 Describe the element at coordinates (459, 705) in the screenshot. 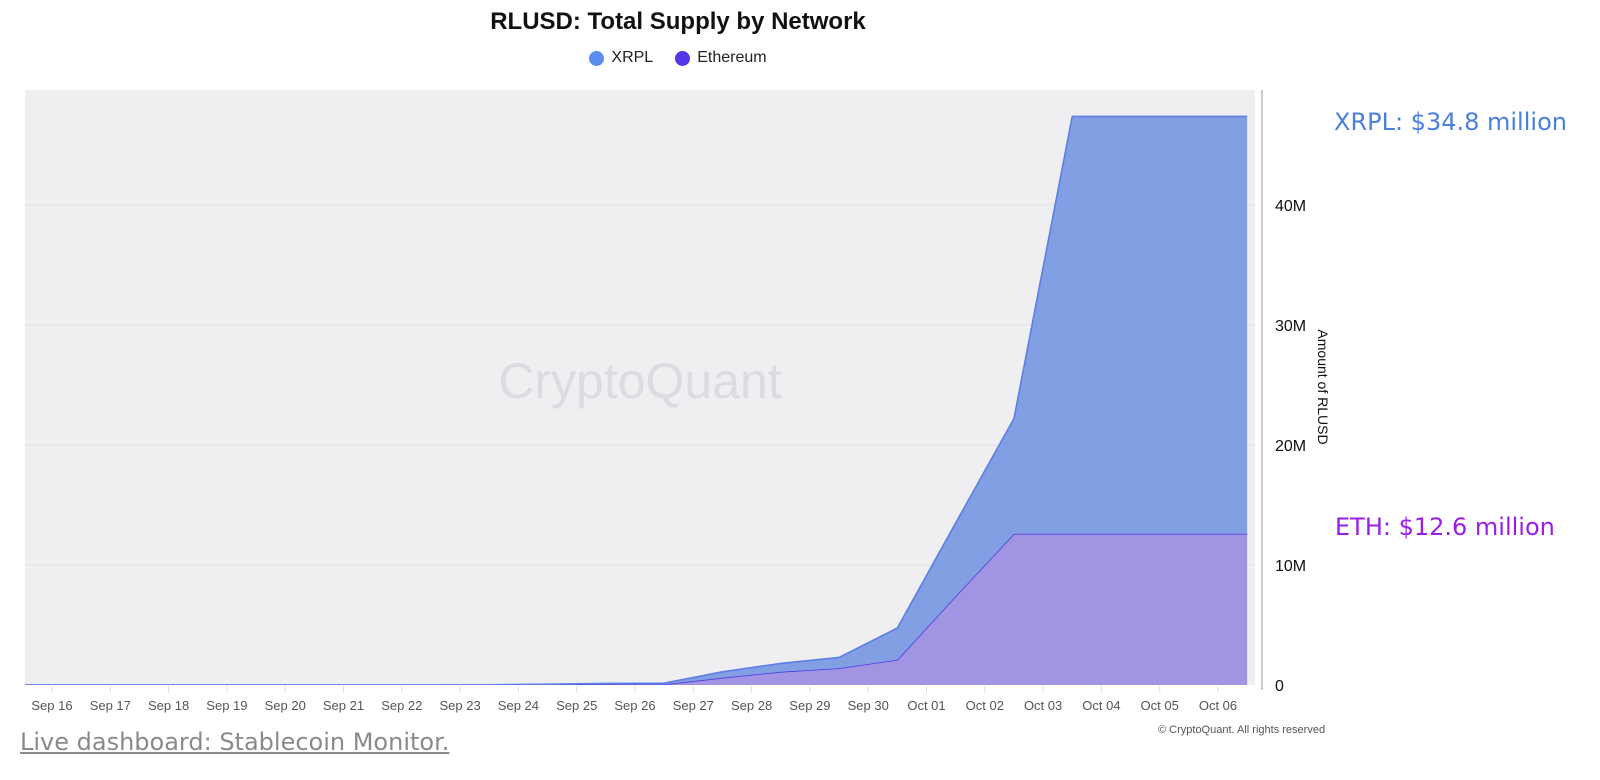

I see `x-tick-label: Sep 23` at that location.